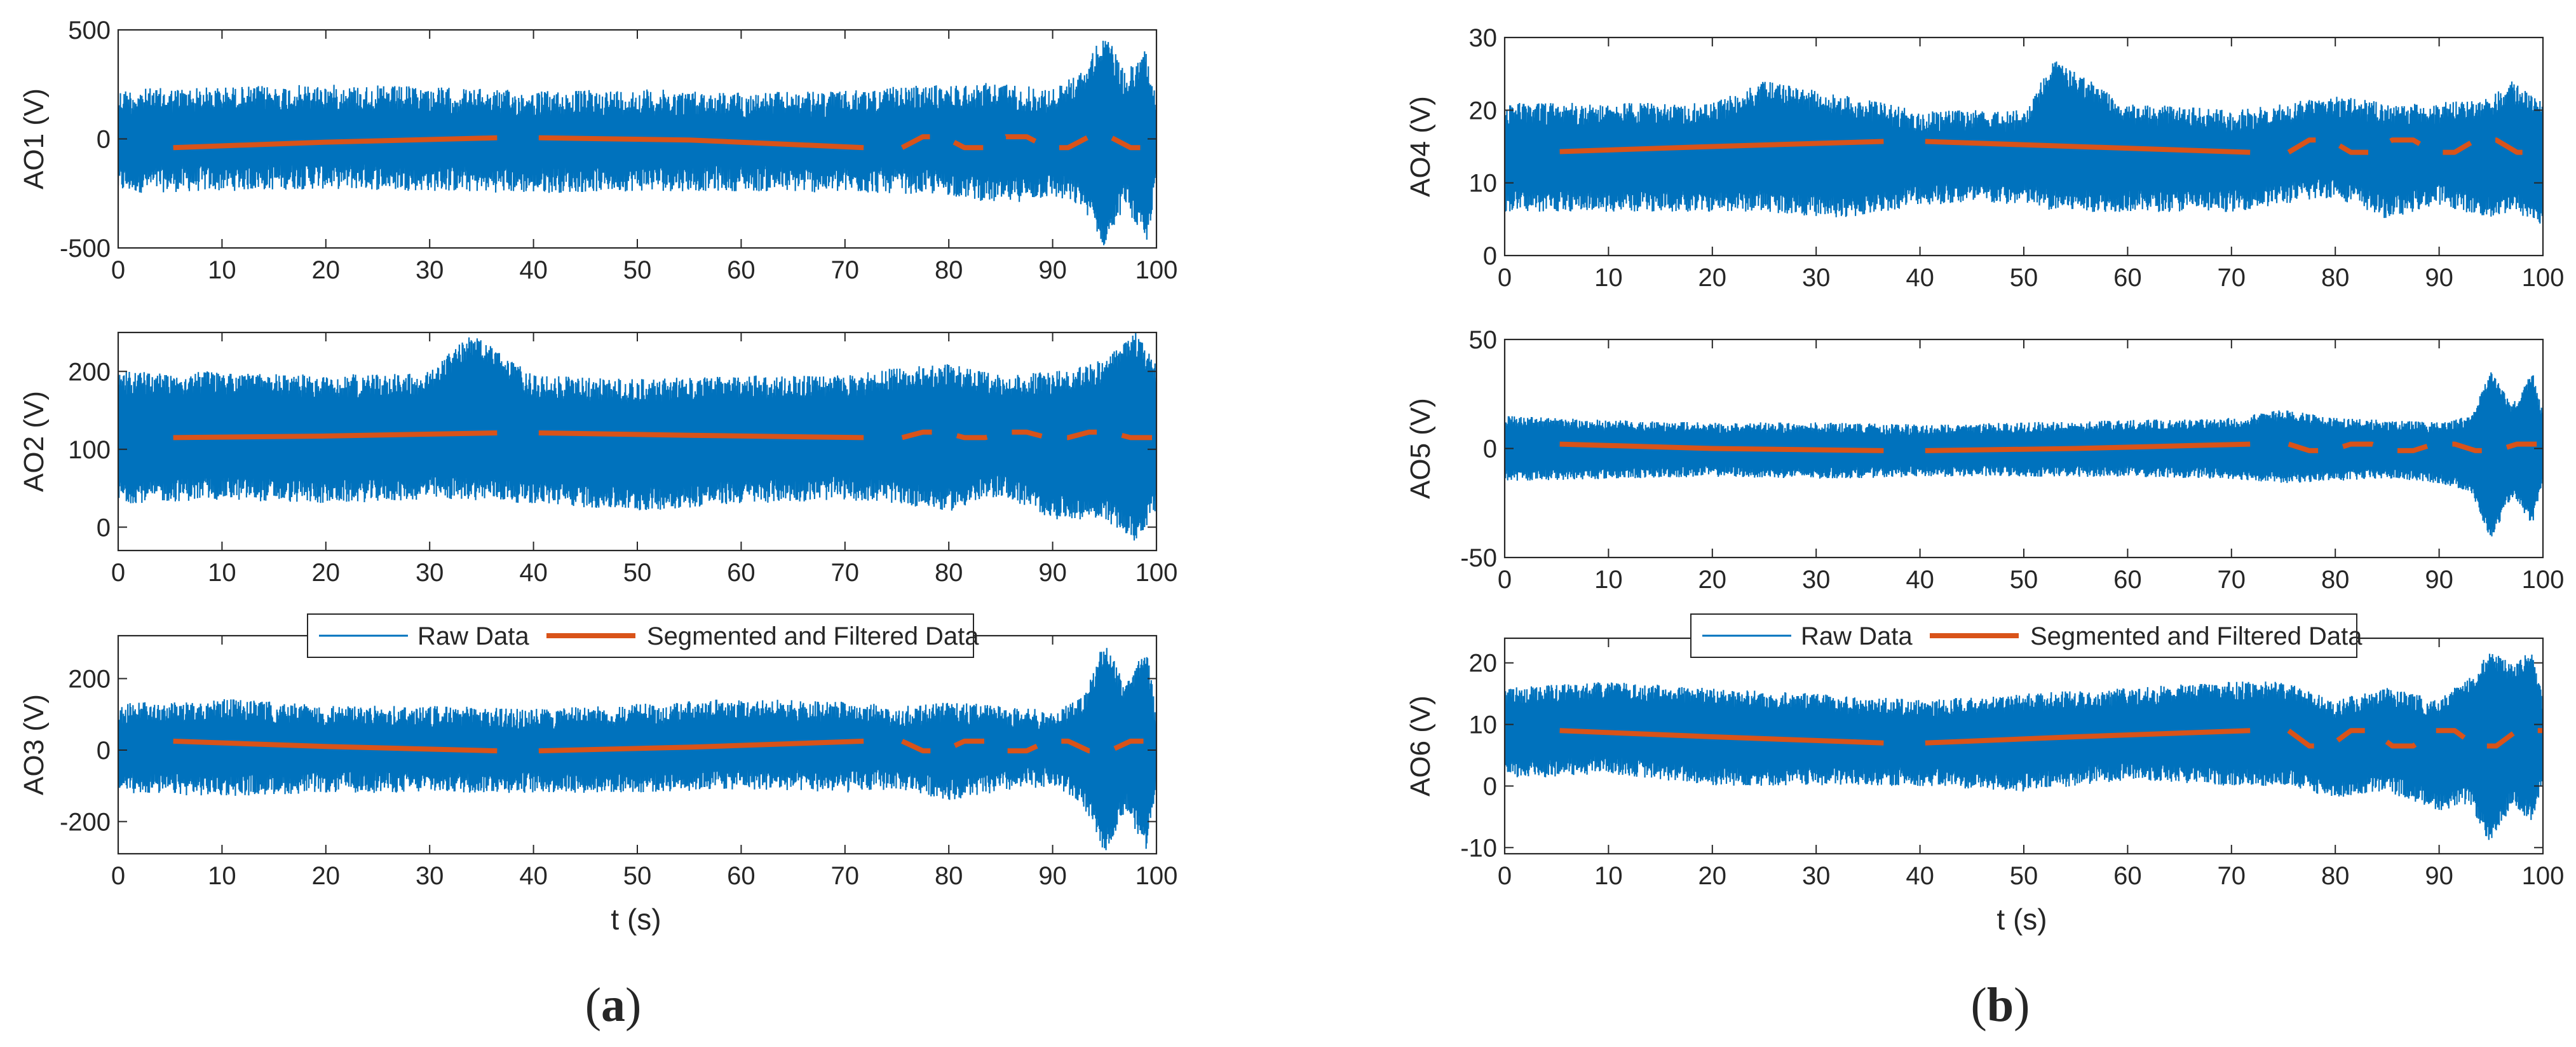 The width and height of the screenshot is (2576, 1047). What do you see at coordinates (1420, 448) in the screenshot?
I see `y-axis-label: AO5 (V)` at bounding box center [1420, 448].